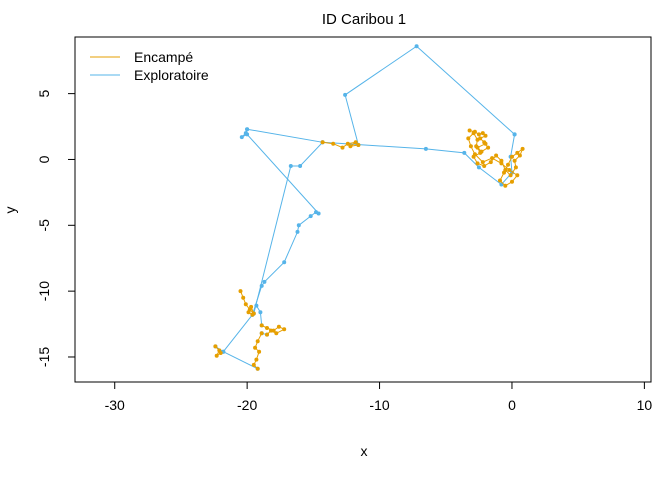 The height and width of the screenshot is (480, 672). What do you see at coordinates (44, 159) in the screenshot?
I see `y-tick-label: 0` at bounding box center [44, 159].